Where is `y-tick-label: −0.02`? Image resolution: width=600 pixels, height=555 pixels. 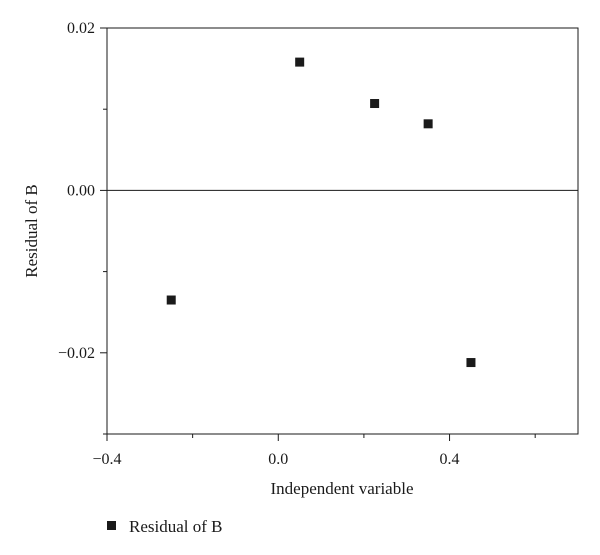
y-tick-label: −0.02 is located at coordinates (76, 353).